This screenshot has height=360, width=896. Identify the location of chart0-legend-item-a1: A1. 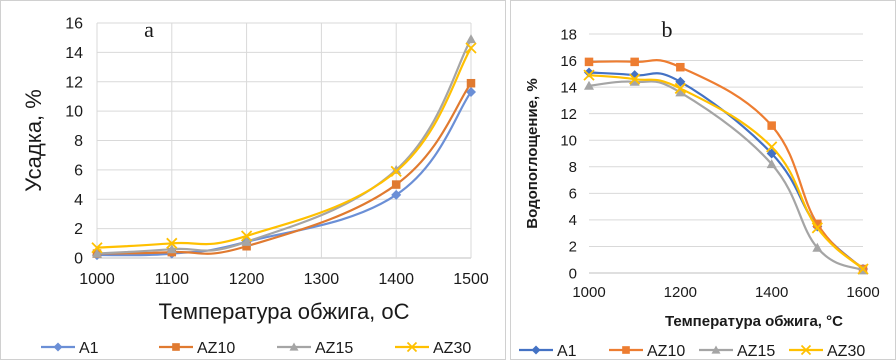
(70, 348).